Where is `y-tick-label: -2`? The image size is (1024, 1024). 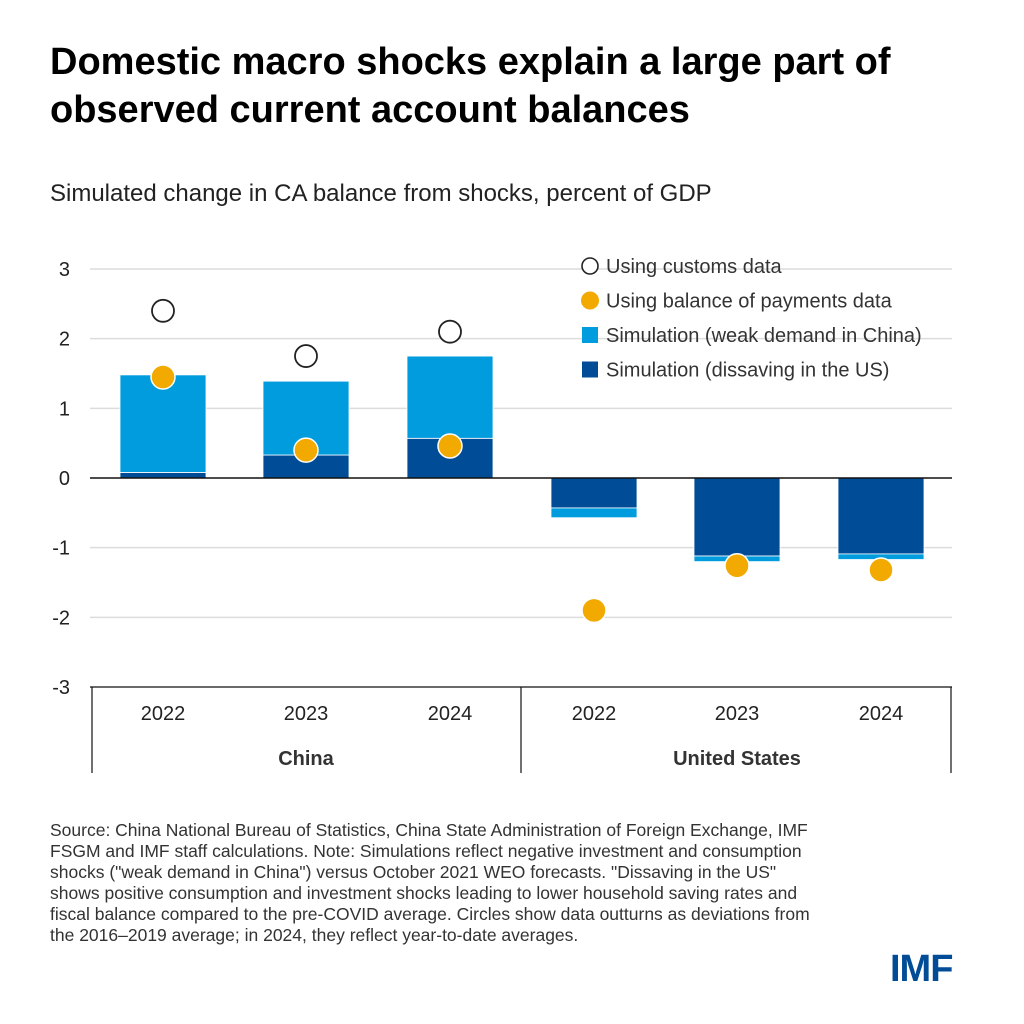
y-tick-label: -2 is located at coordinates (61, 618).